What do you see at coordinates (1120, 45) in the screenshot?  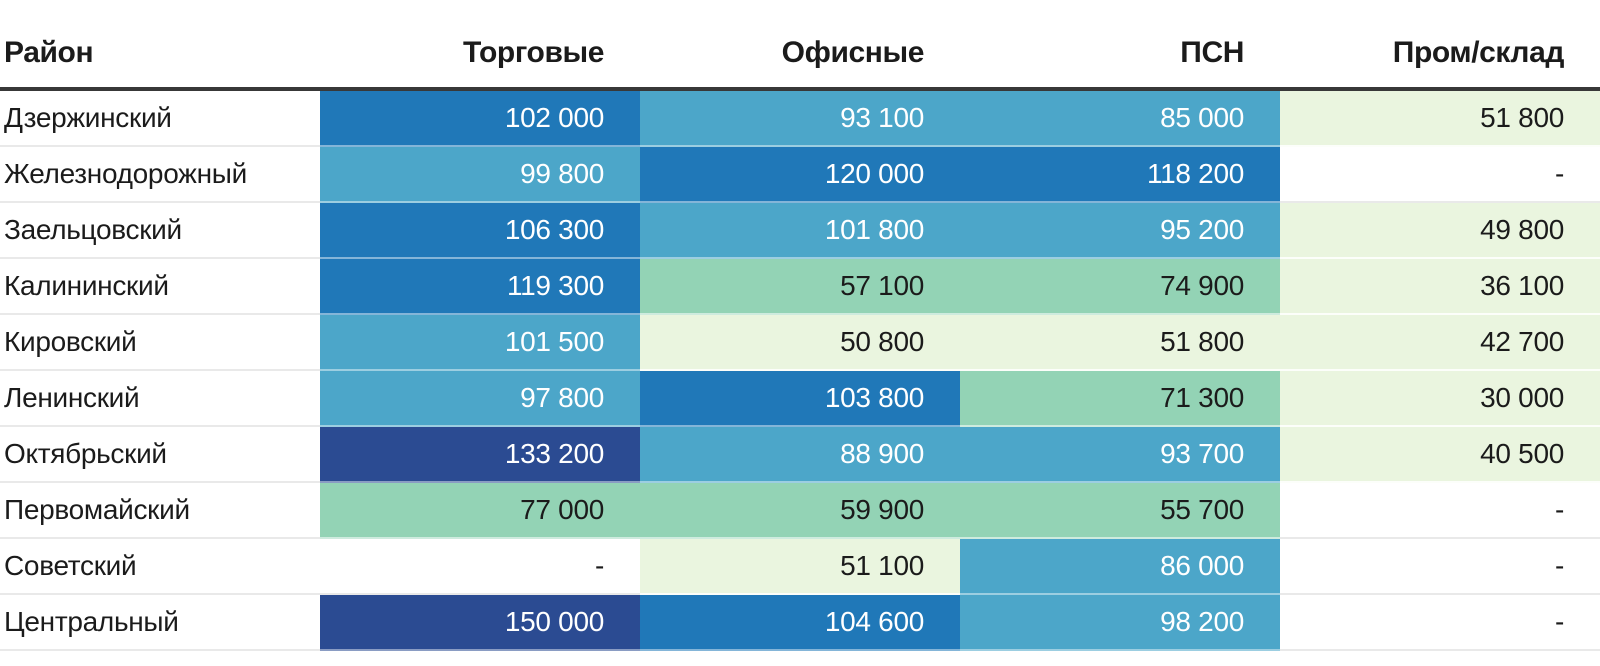 I see `col-header-psn: ПСН` at bounding box center [1120, 45].